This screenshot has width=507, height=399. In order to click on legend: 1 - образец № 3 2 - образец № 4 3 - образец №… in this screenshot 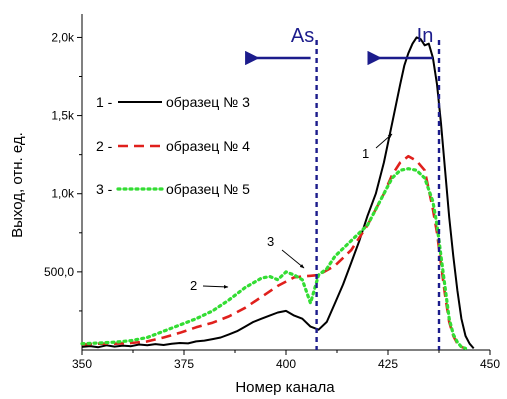, I will do `click(173, 145)`.